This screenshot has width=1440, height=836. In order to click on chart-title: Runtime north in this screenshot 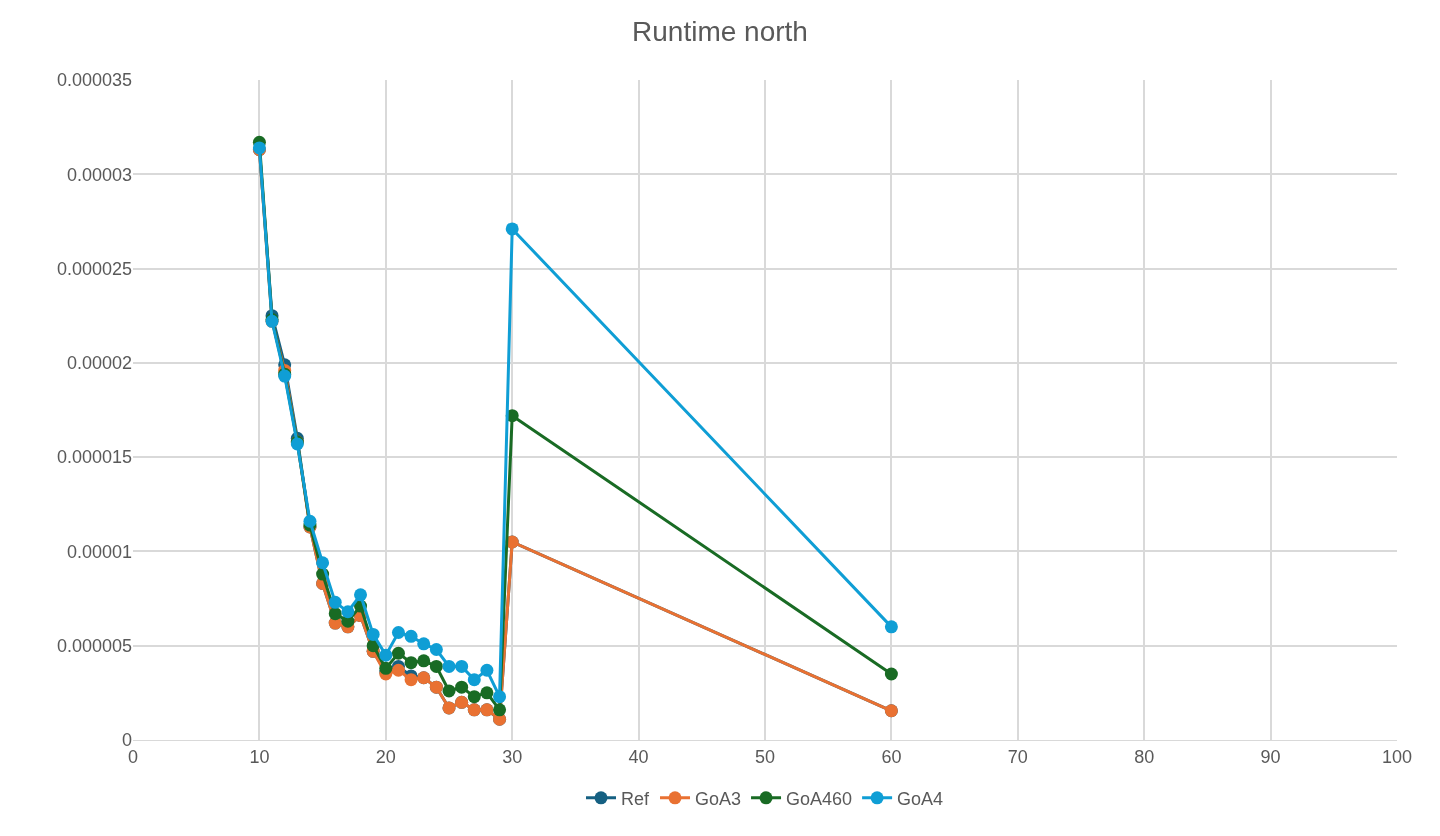, I will do `click(720, 31)`.